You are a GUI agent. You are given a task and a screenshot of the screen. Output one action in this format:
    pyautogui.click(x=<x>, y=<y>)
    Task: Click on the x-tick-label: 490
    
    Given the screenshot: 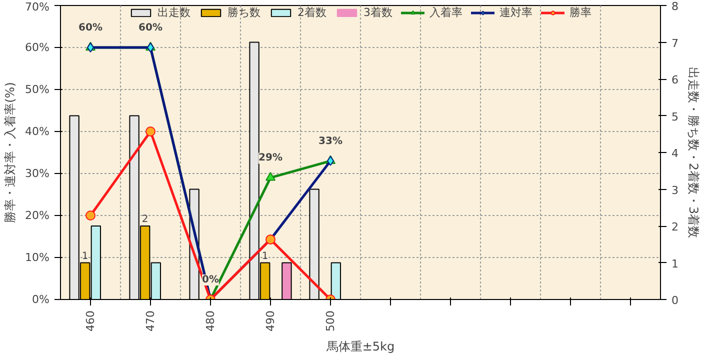 What is the action you would take?
    pyautogui.click(x=270, y=321)
    